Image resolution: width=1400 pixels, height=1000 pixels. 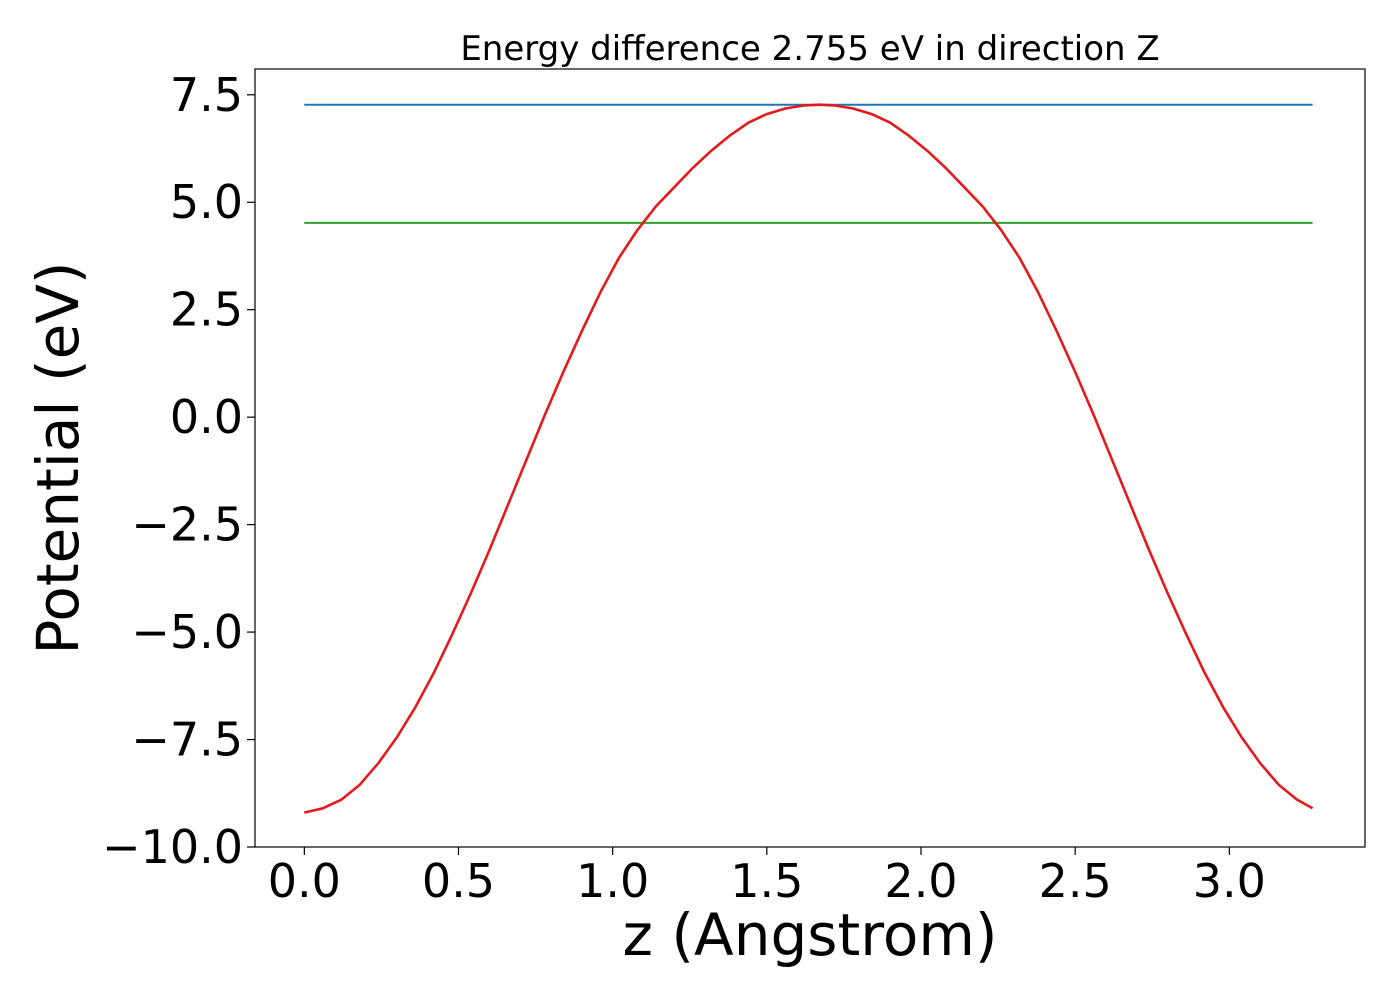 What do you see at coordinates (187, 525) in the screenshot?
I see `y-tick-label: −2.5` at bounding box center [187, 525].